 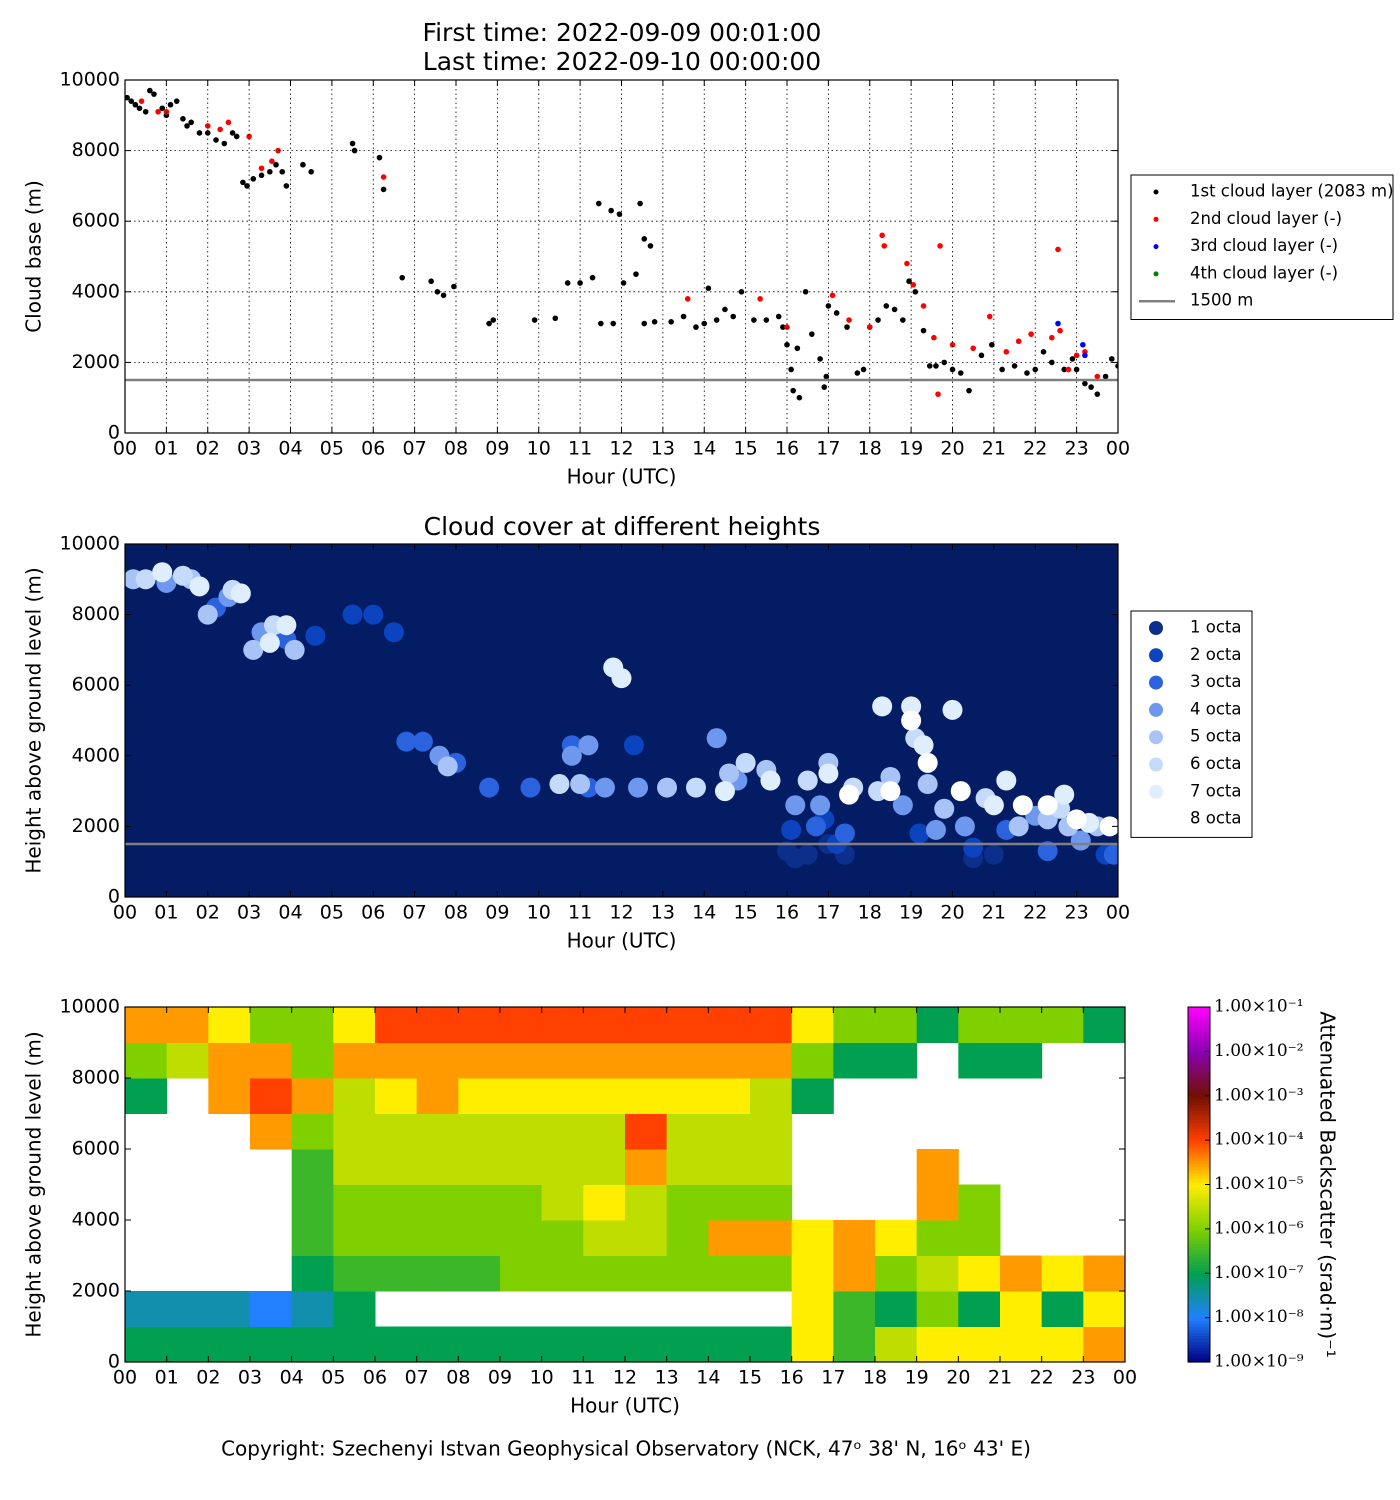 I want to click on x-tick-label: 12, so click(x=621, y=913).